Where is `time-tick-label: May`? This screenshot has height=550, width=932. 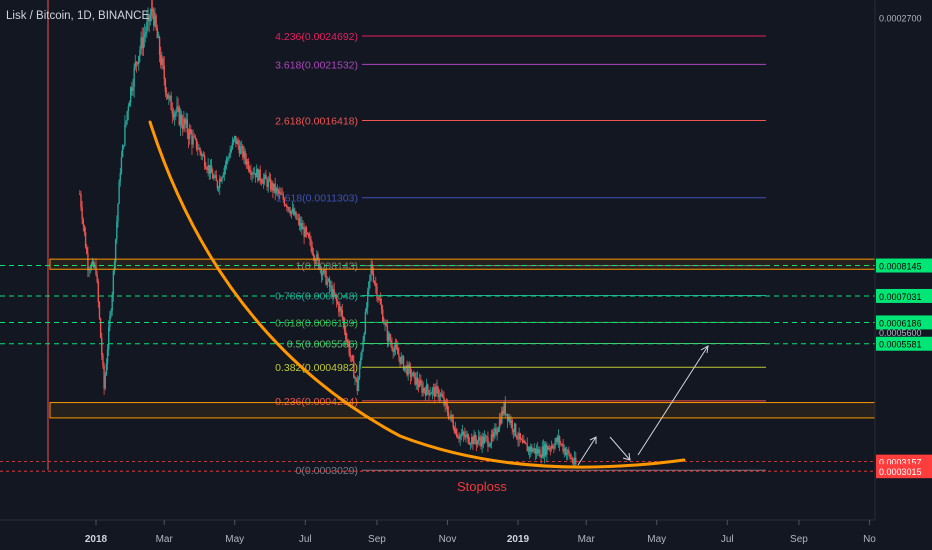 time-tick-label: May is located at coordinates (656, 539).